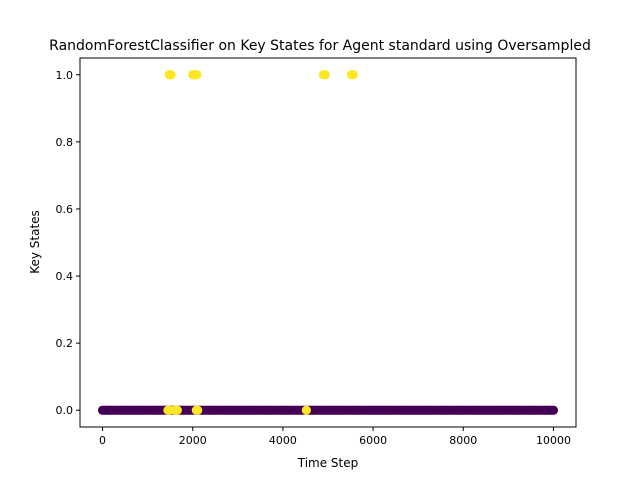  What do you see at coordinates (102, 440) in the screenshot?
I see `x-tick-label: 0` at bounding box center [102, 440].